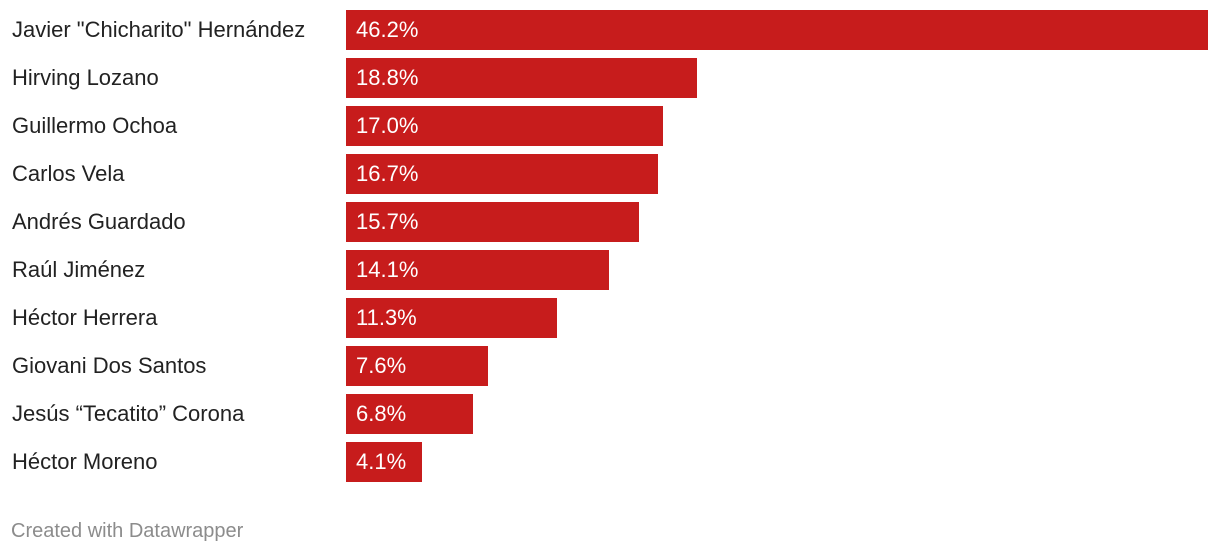 This screenshot has width=1220, height=558. I want to click on credit-footer: Created with Datawrapper, so click(127, 531).